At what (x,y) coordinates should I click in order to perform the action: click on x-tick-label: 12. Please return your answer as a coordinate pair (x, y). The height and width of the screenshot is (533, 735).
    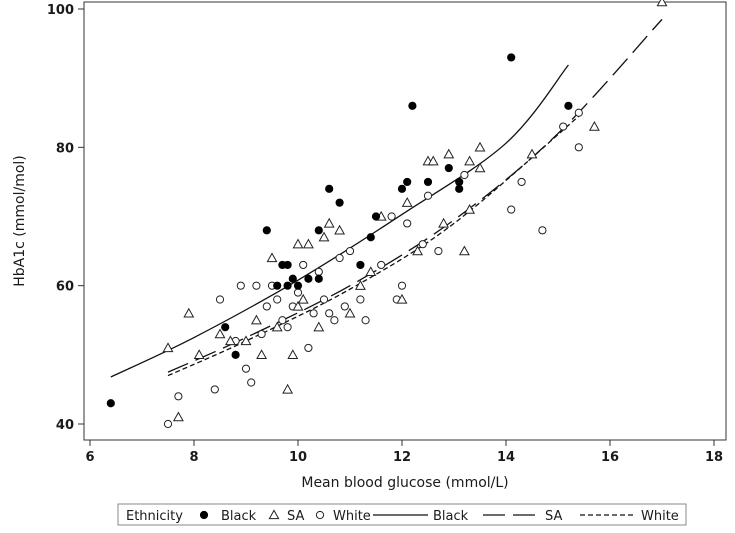
    Looking at the image, I should click on (402, 457).